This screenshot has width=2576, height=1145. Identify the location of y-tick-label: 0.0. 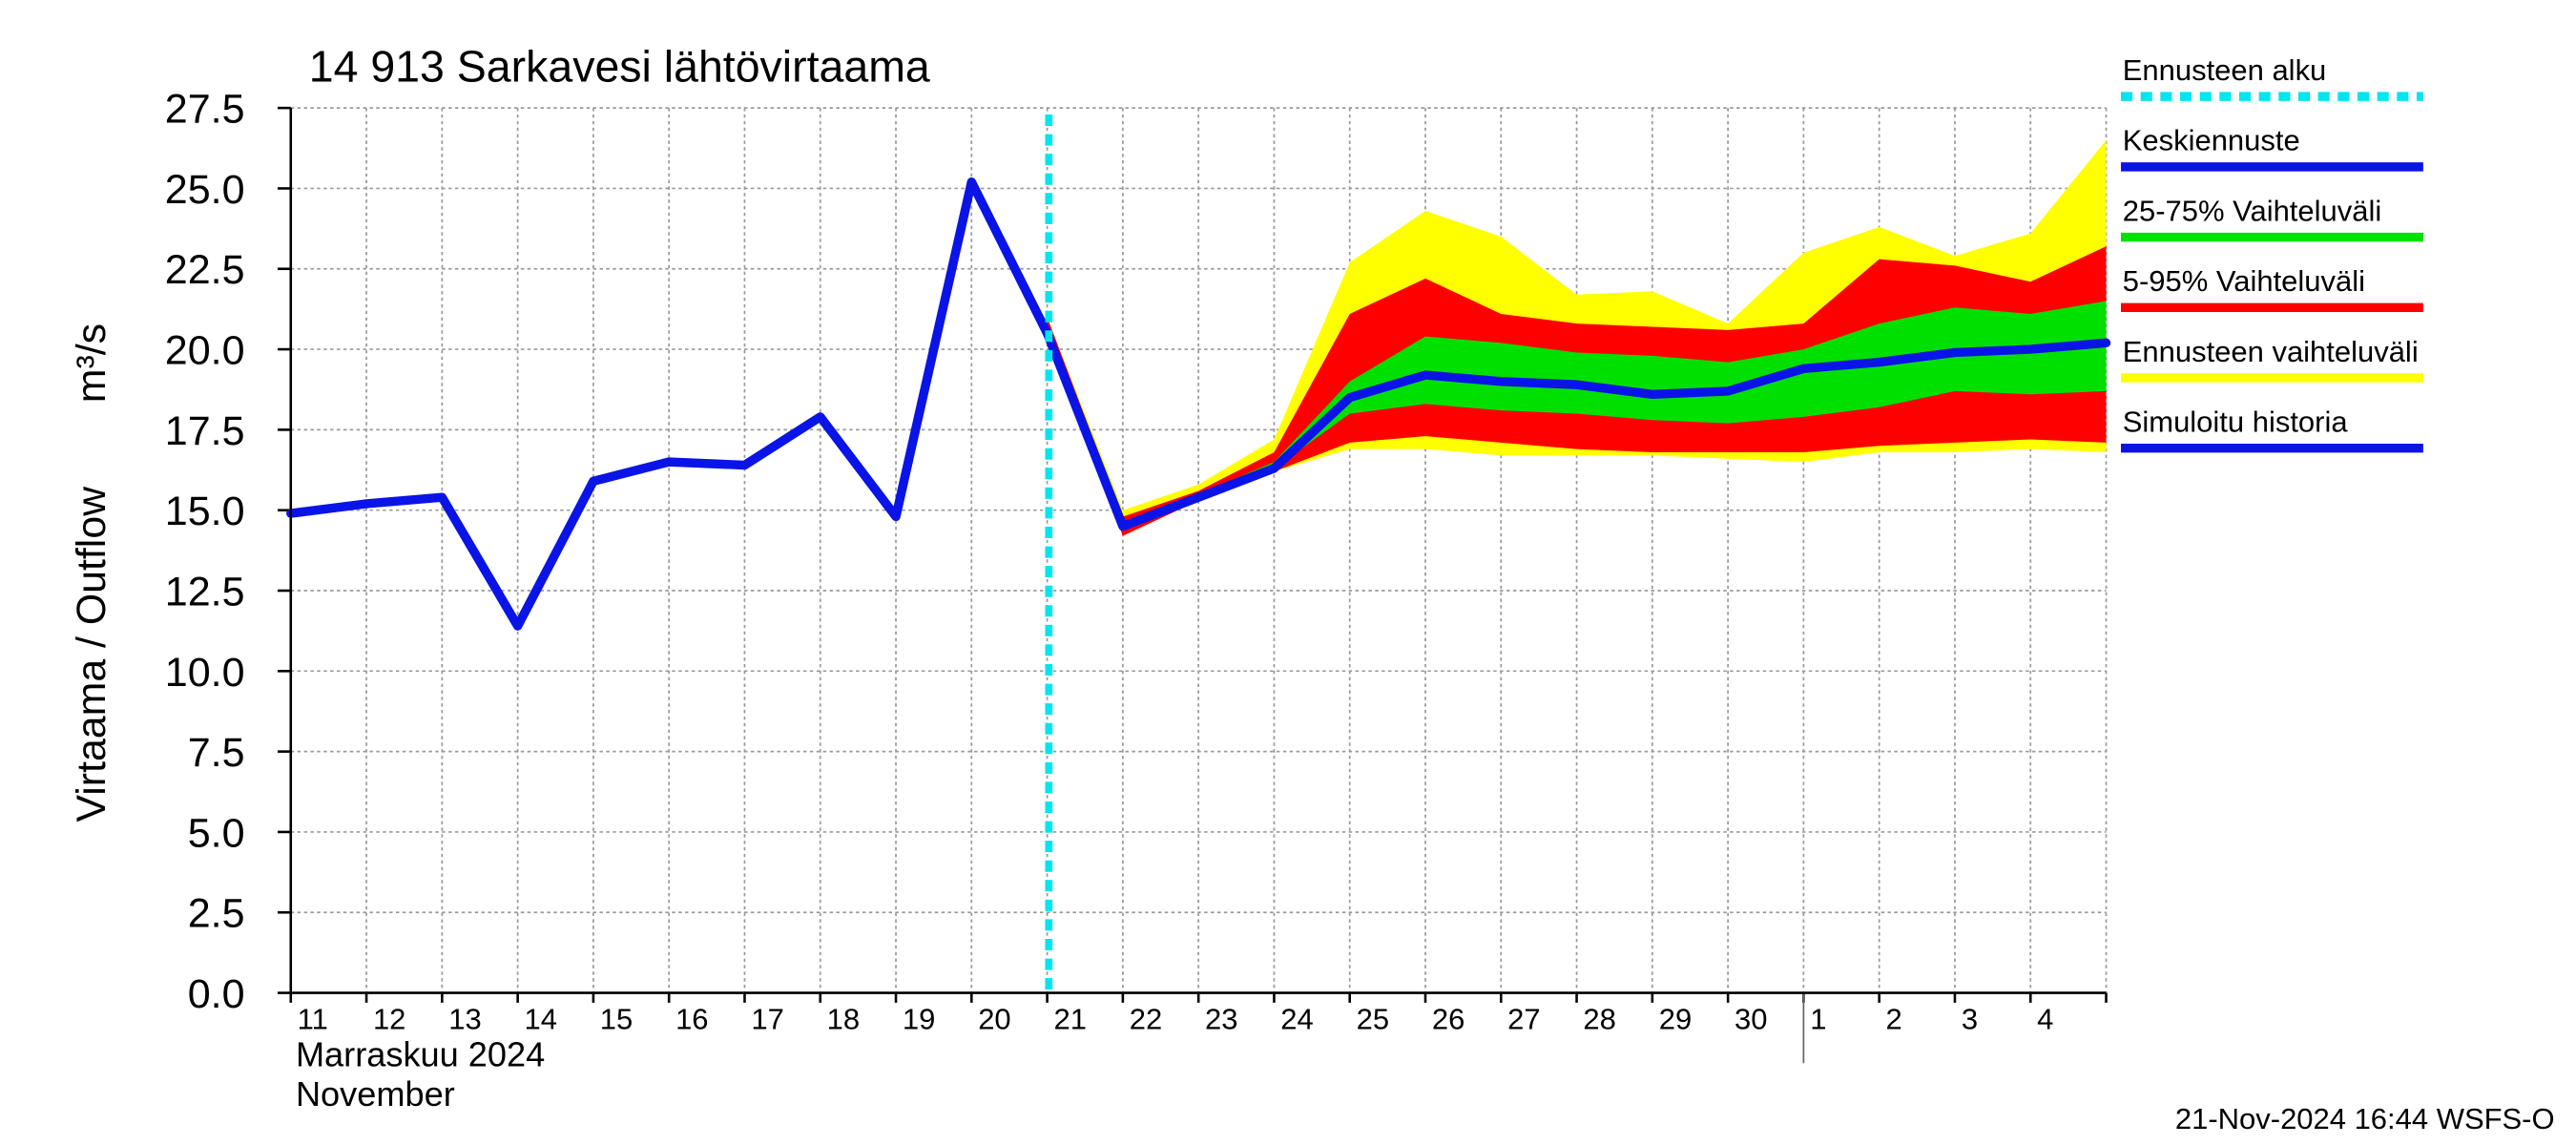
(216, 994).